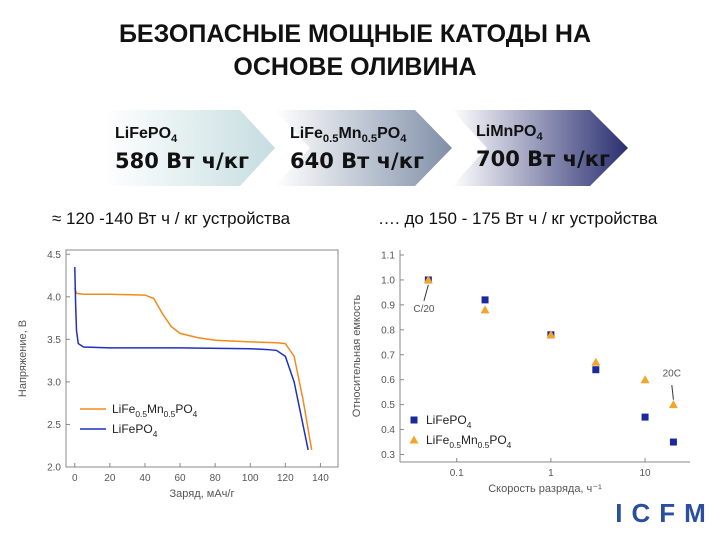 This screenshot has width=720, height=540. Describe the element at coordinates (145, 478) in the screenshot. I see `x-tick-label: 40` at that location.